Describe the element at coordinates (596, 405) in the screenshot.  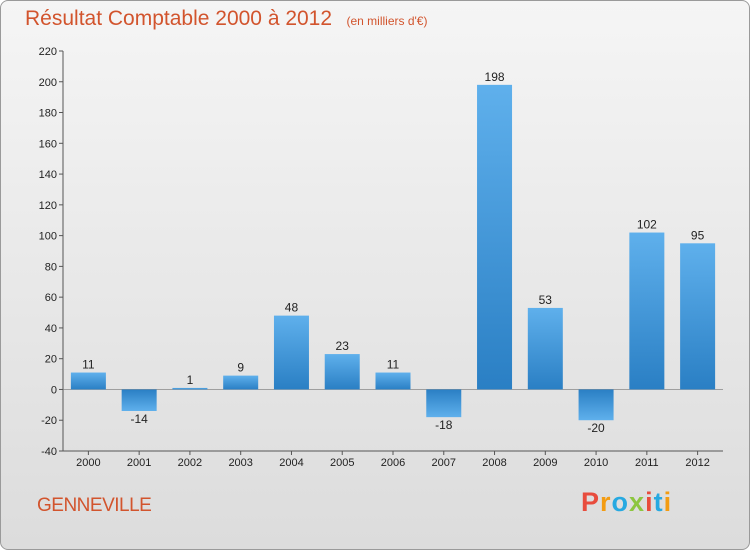
I see `bar-2010` at that location.